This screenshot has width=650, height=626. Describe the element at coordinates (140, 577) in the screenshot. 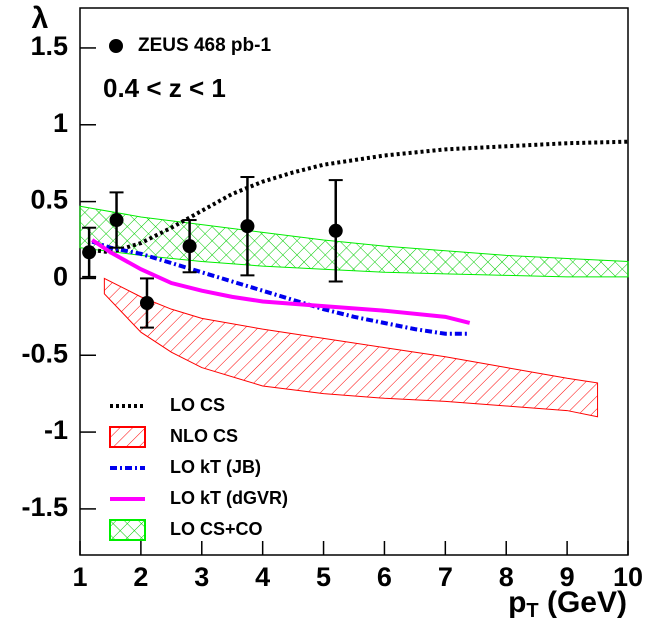

I see `x-tick-label: 2` at that location.